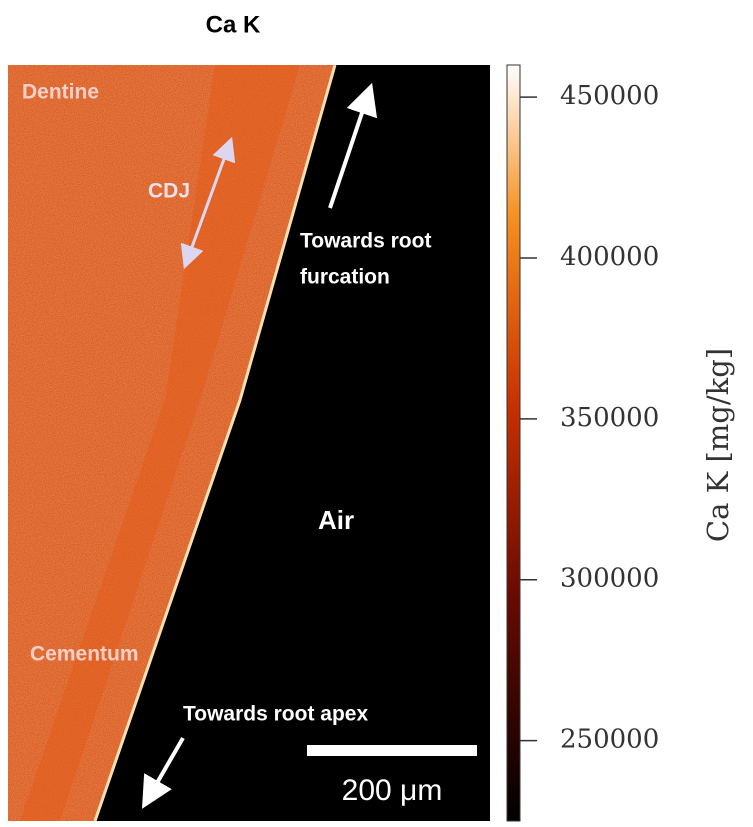  I want to click on tick-label: 250000, so click(609, 740).